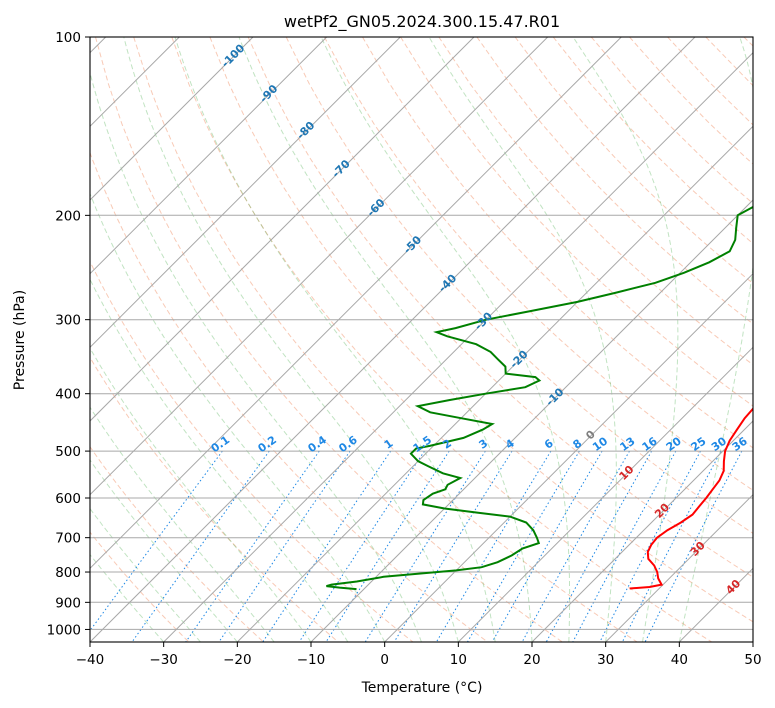 Image resolution: width=775 pixels, height=708 pixels. Describe the element at coordinates (68, 603) in the screenshot. I see `y-tick-label: 900` at that location.